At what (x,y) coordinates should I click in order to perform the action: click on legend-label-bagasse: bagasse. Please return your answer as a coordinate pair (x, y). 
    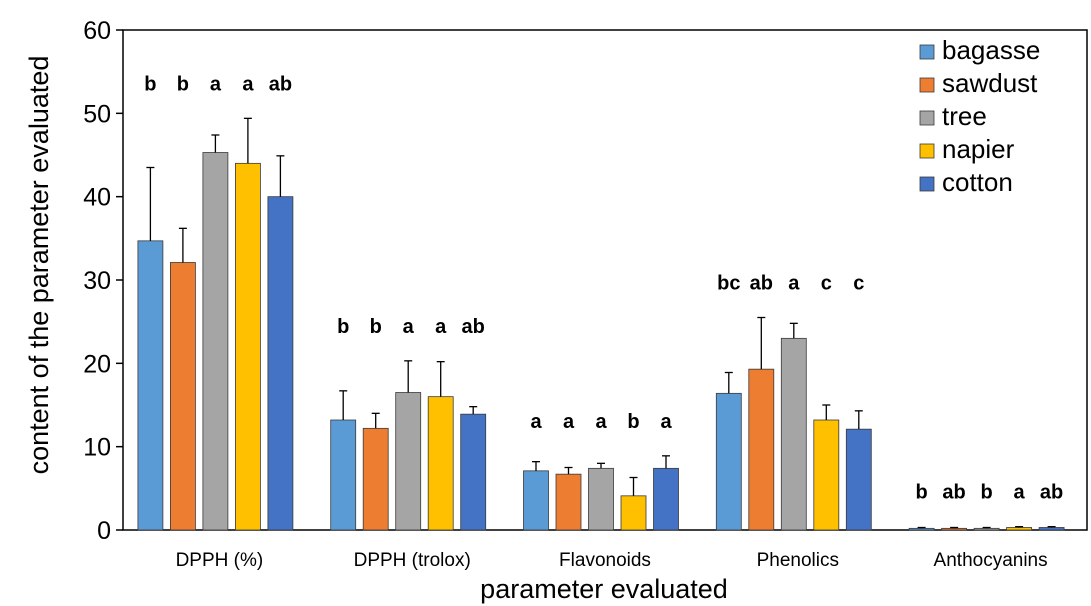
    Looking at the image, I should click on (991, 50).